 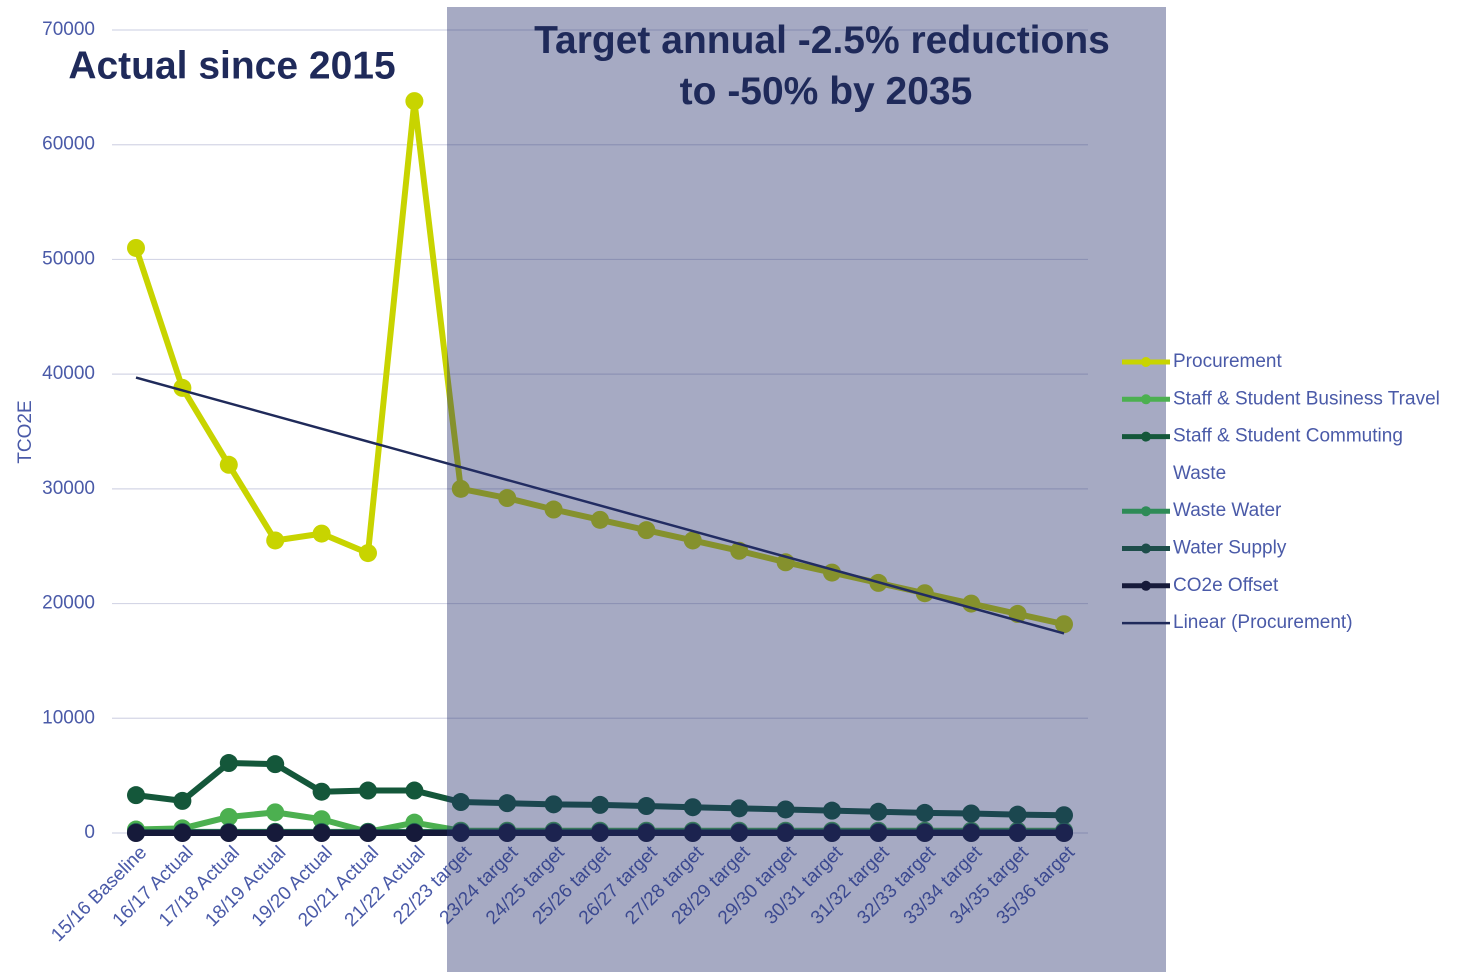 I want to click on y-tick-label: 40000, so click(x=68, y=373).